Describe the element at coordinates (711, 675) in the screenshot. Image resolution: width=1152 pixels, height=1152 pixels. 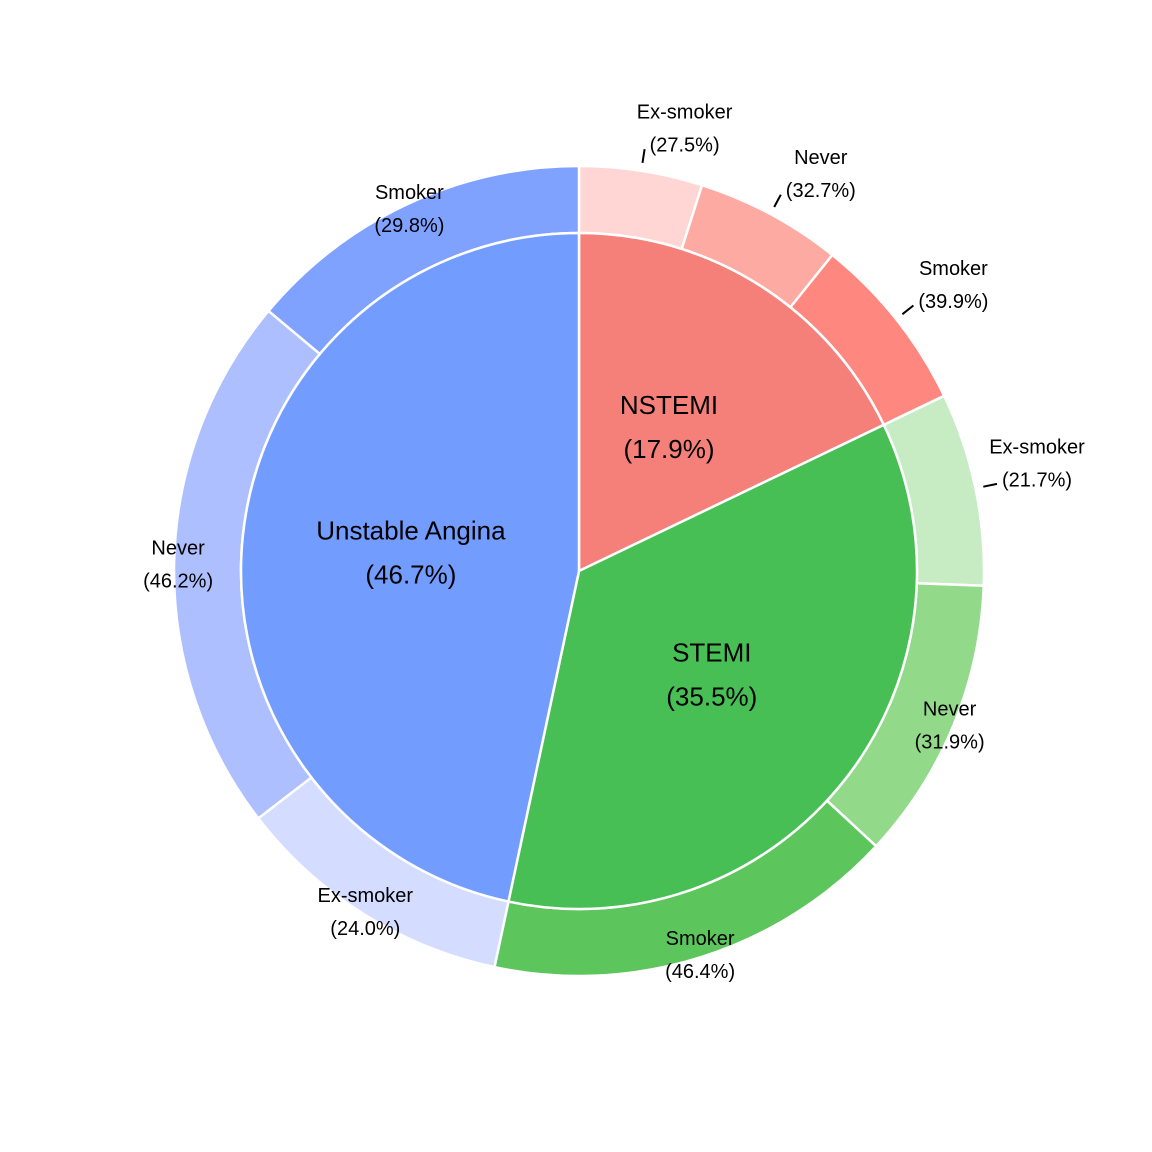
I see `inner-label-stemi: STEMI (35.5%)` at that location.